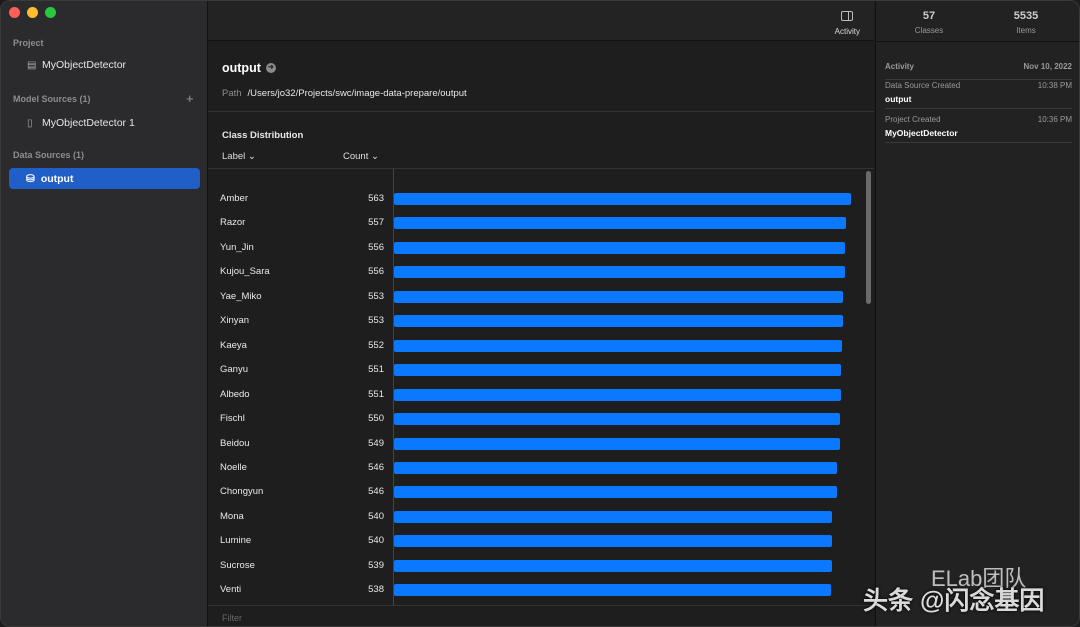  Describe the element at coordinates (76, 65) in the screenshot. I see `sidebar-item-project: ▤ MyObjectDetector` at that location.